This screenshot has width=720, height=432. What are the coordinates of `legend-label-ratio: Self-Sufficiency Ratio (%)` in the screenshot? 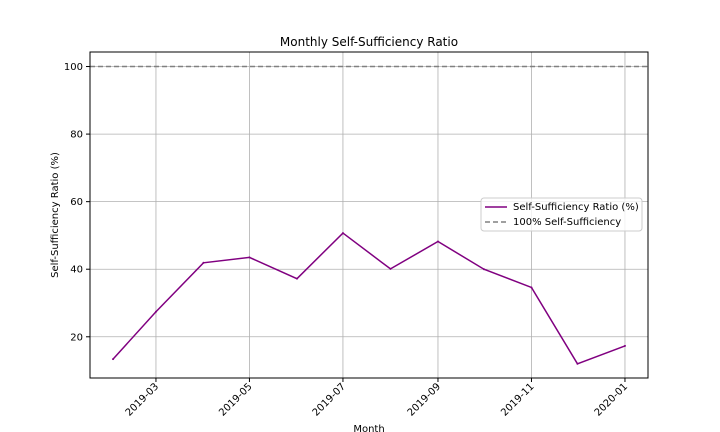 It's located at (576, 207).